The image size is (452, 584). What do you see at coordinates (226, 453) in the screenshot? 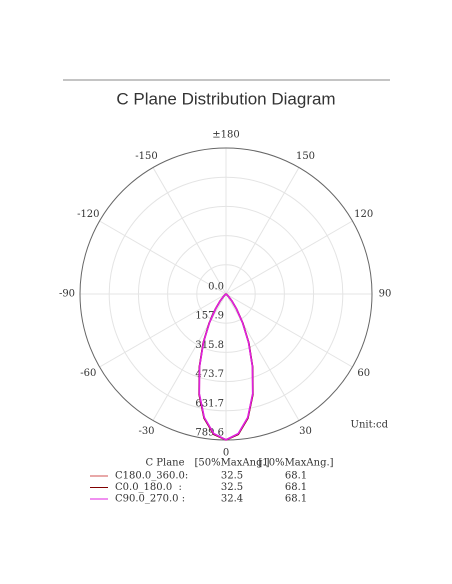
I see `angle-tick-label: 0` at bounding box center [226, 453].